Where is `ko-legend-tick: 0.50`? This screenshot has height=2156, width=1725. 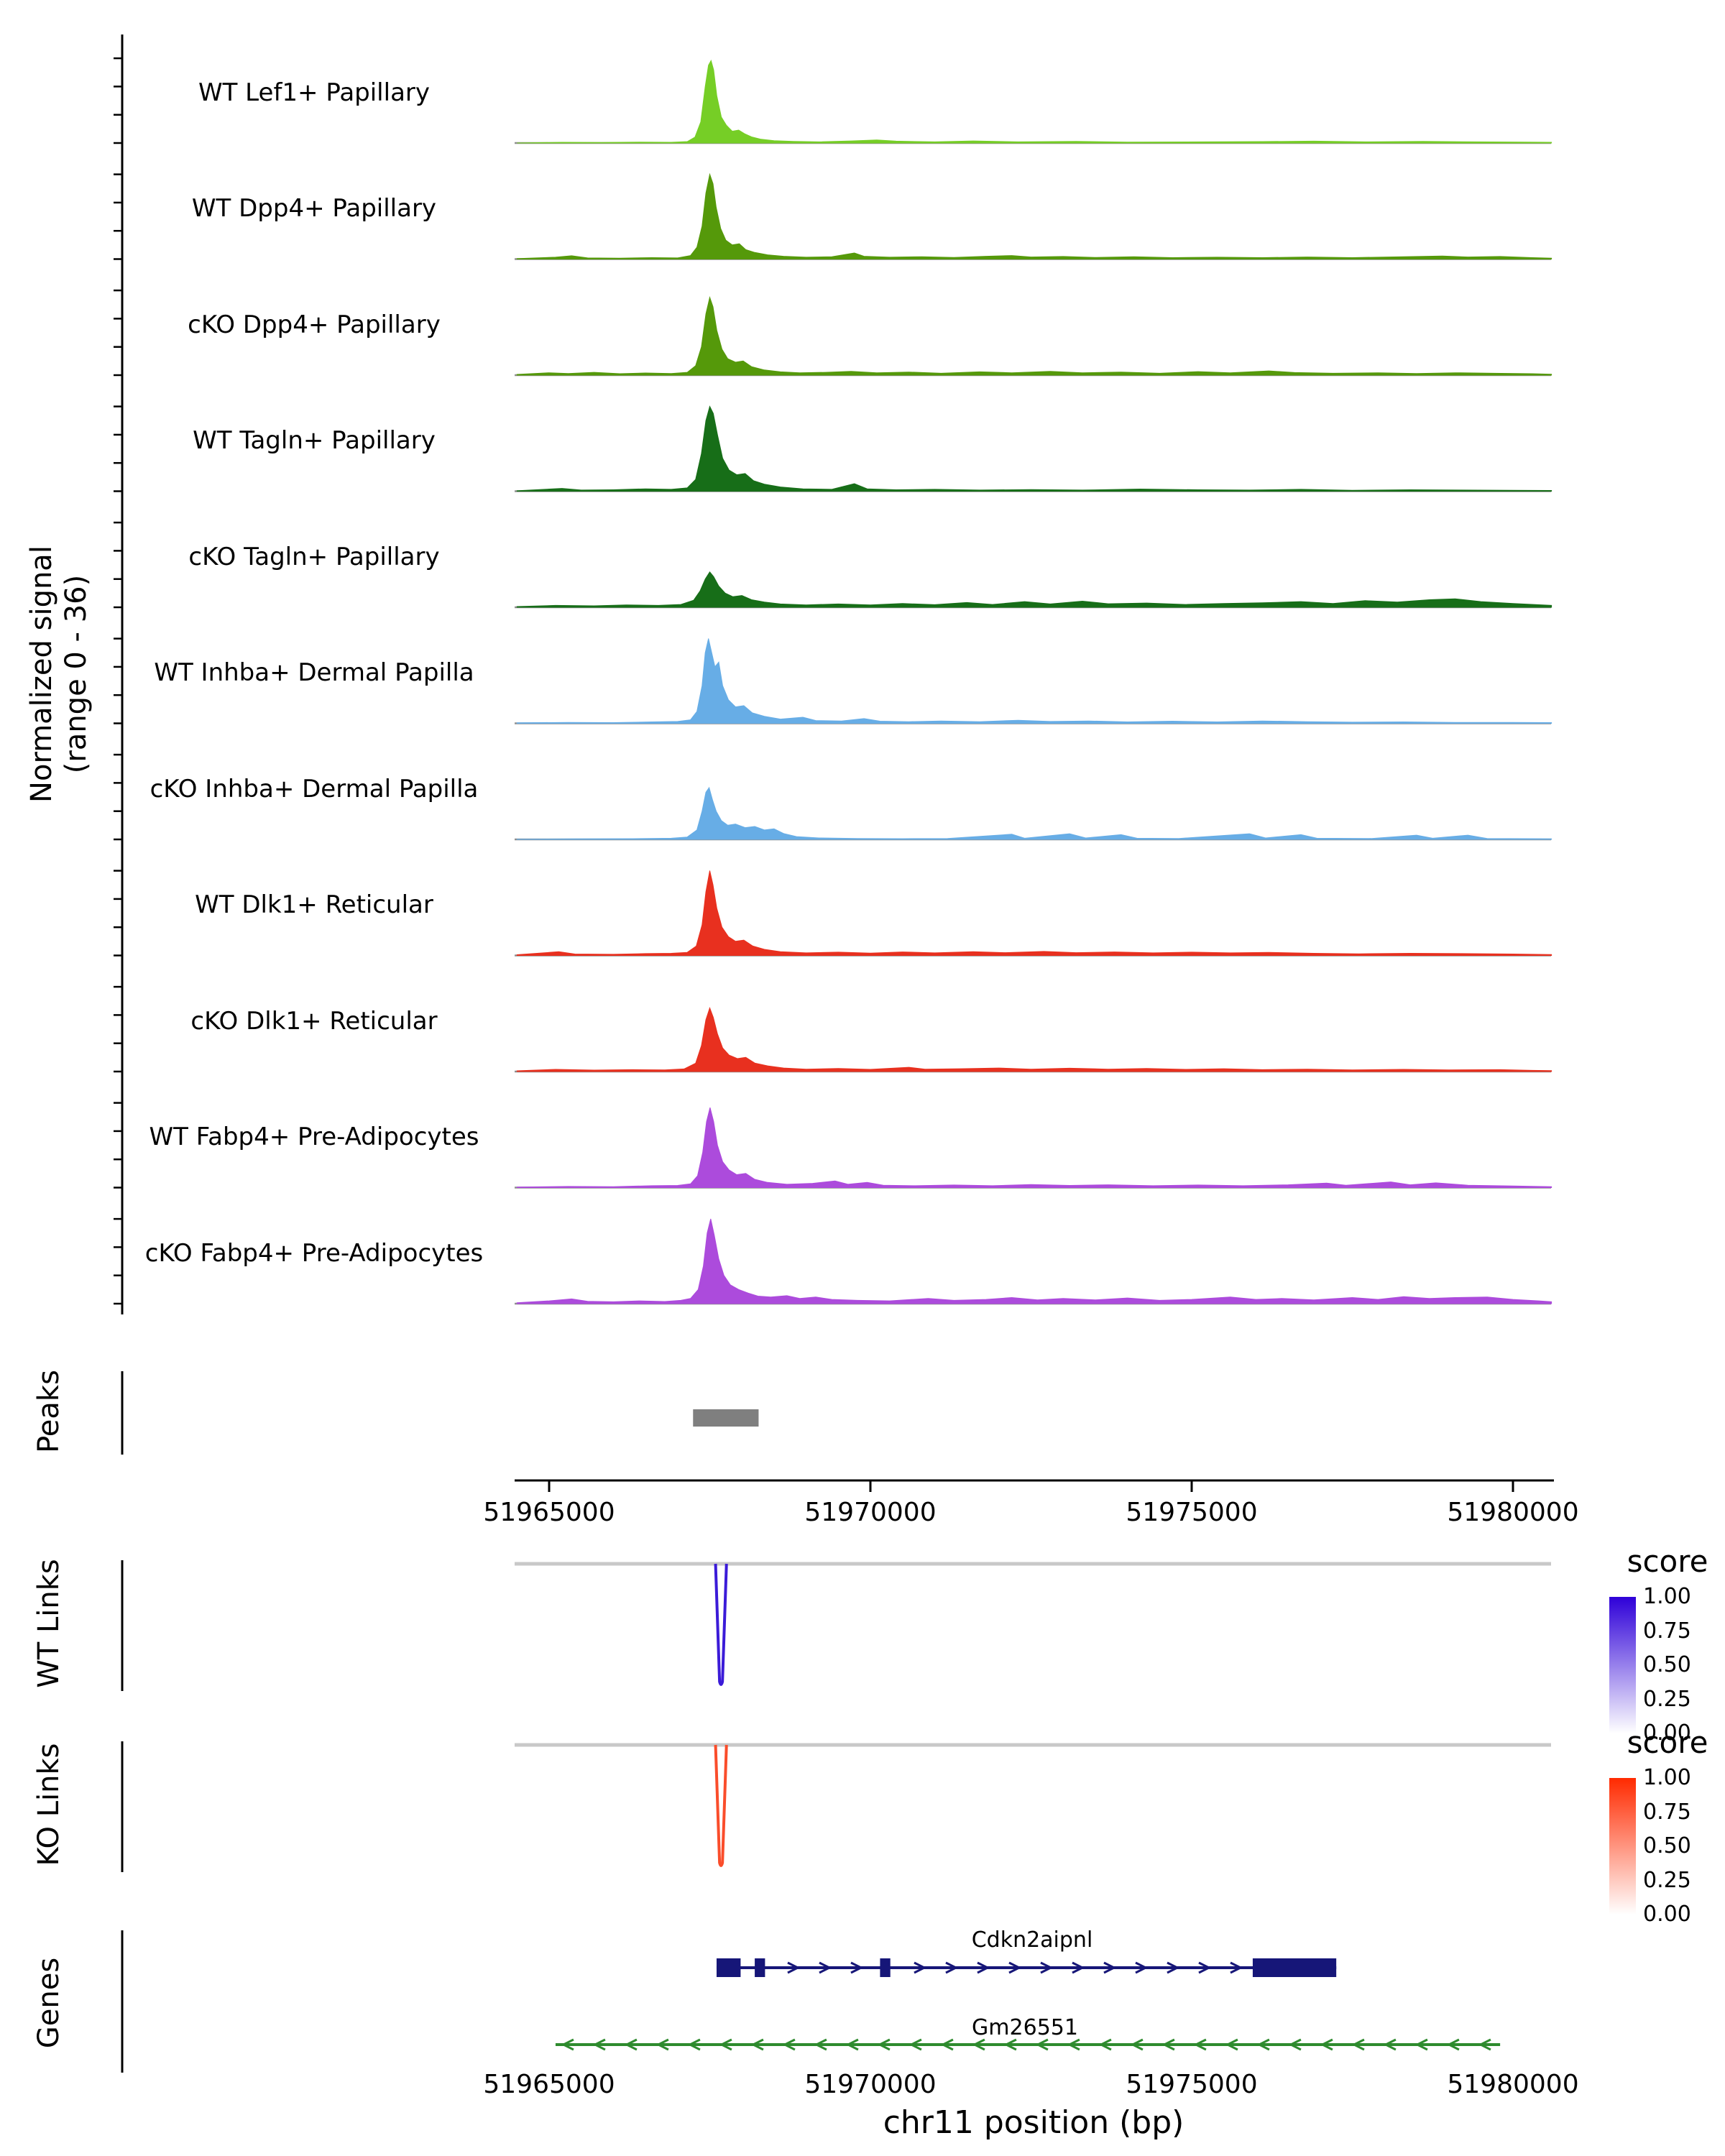
ko-legend-tick: 0.50 is located at coordinates (1667, 1845).